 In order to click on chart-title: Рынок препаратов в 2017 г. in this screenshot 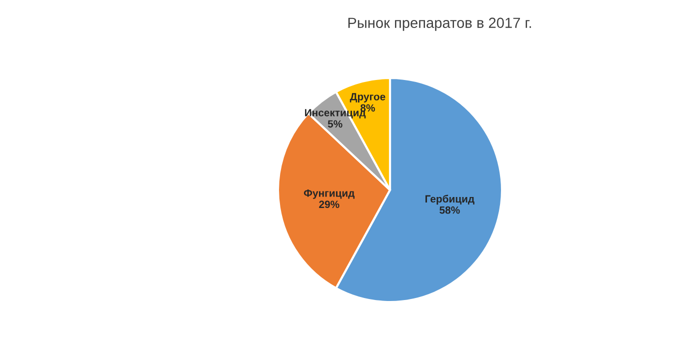, I will do `click(439, 24)`.